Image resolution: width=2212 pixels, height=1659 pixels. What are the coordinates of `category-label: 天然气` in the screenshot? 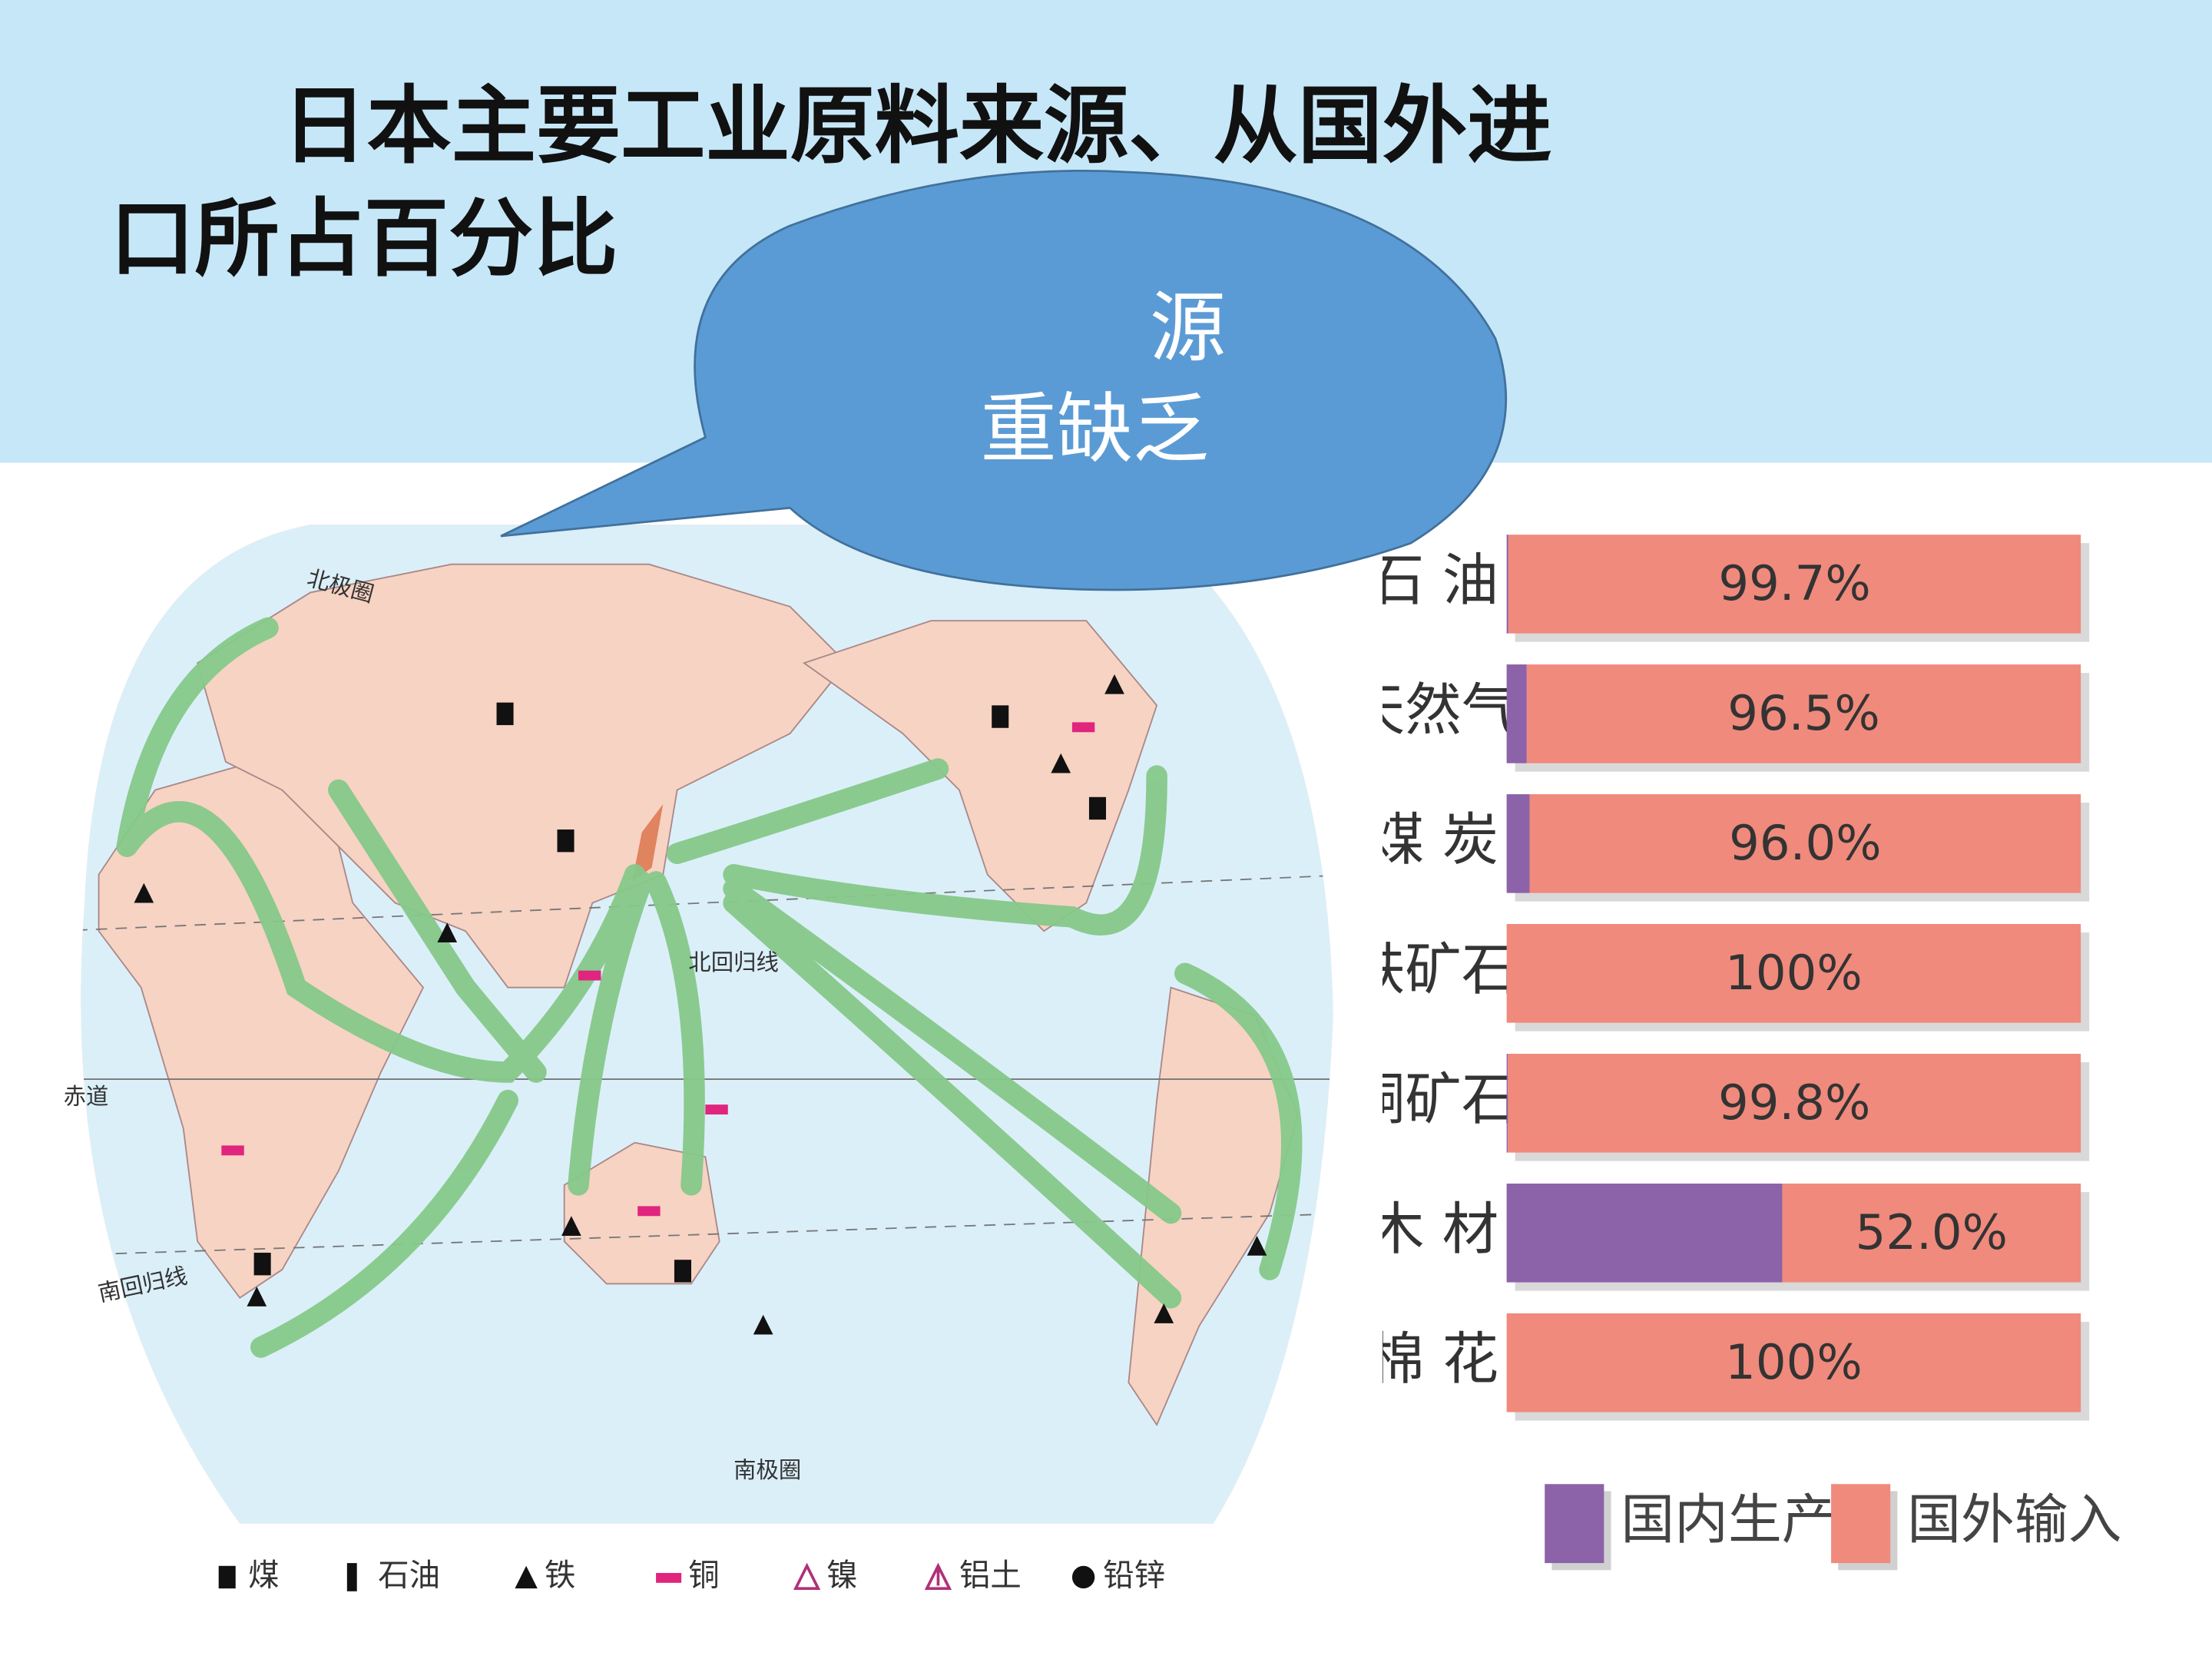 It's located at (1433, 710).